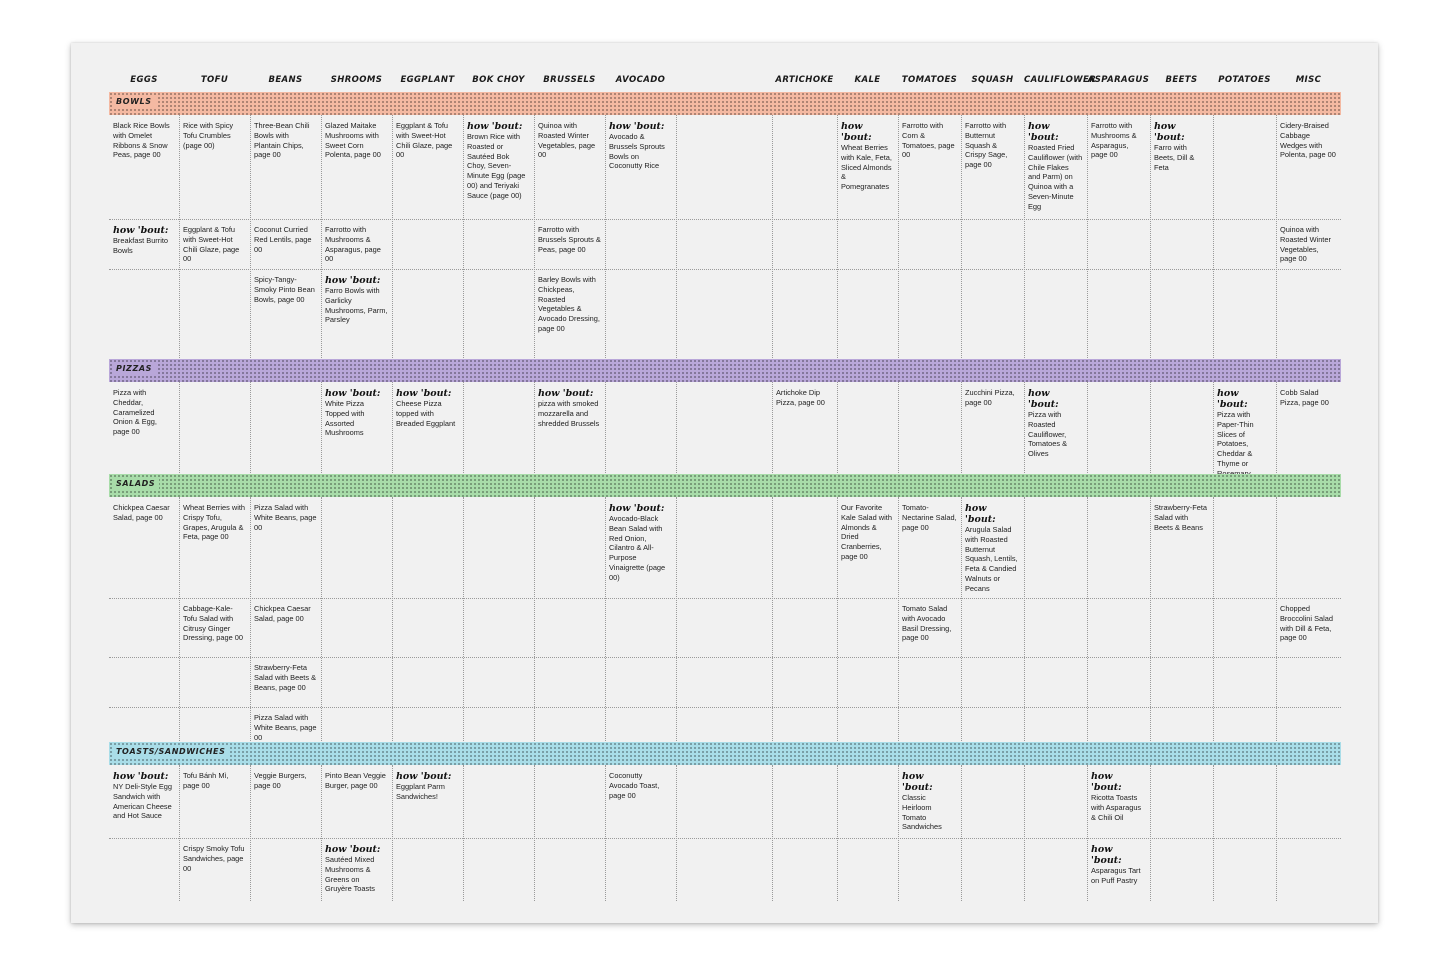 This screenshot has width=1456, height=971. Describe the element at coordinates (640, 80) in the screenshot. I see `column-header-avocado: AVOCADO` at that location.